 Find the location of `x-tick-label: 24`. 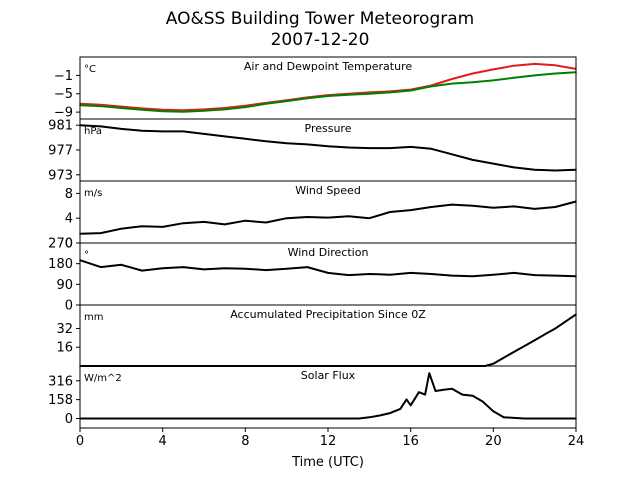

x-tick-label: 24 is located at coordinates (576, 441).